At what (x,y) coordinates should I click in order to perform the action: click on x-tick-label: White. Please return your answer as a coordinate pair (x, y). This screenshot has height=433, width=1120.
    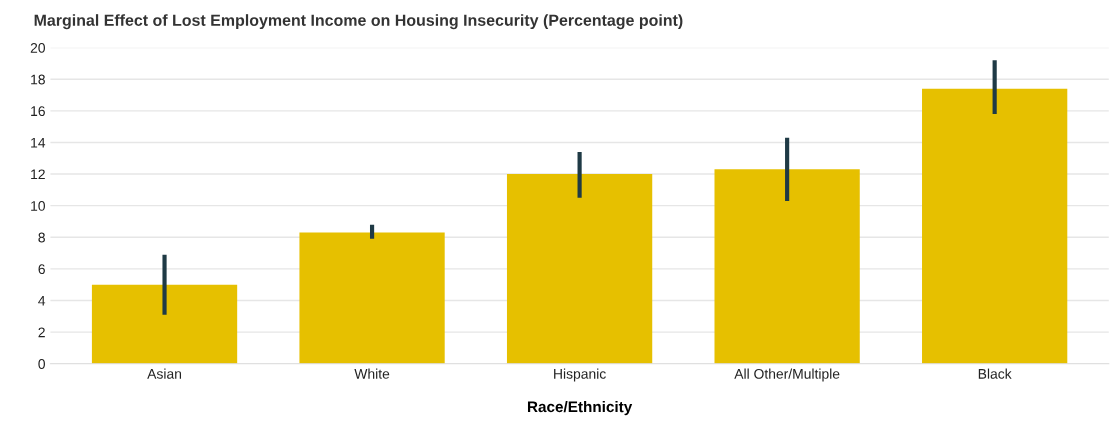
    Looking at the image, I should click on (372, 373).